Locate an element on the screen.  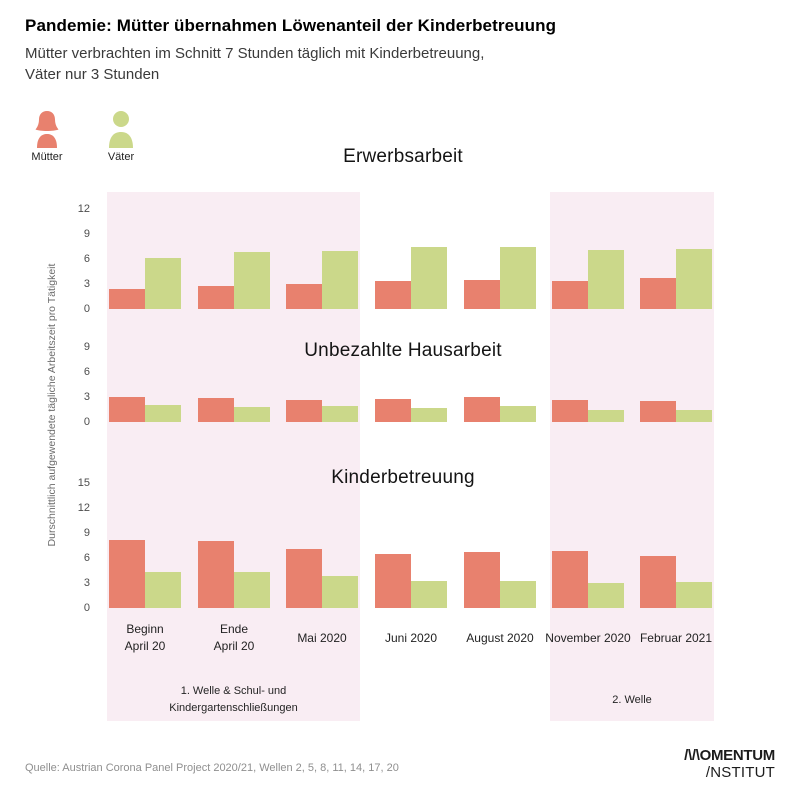
x-axis-label-line: Mai 2020 is located at coordinates (322, 637).